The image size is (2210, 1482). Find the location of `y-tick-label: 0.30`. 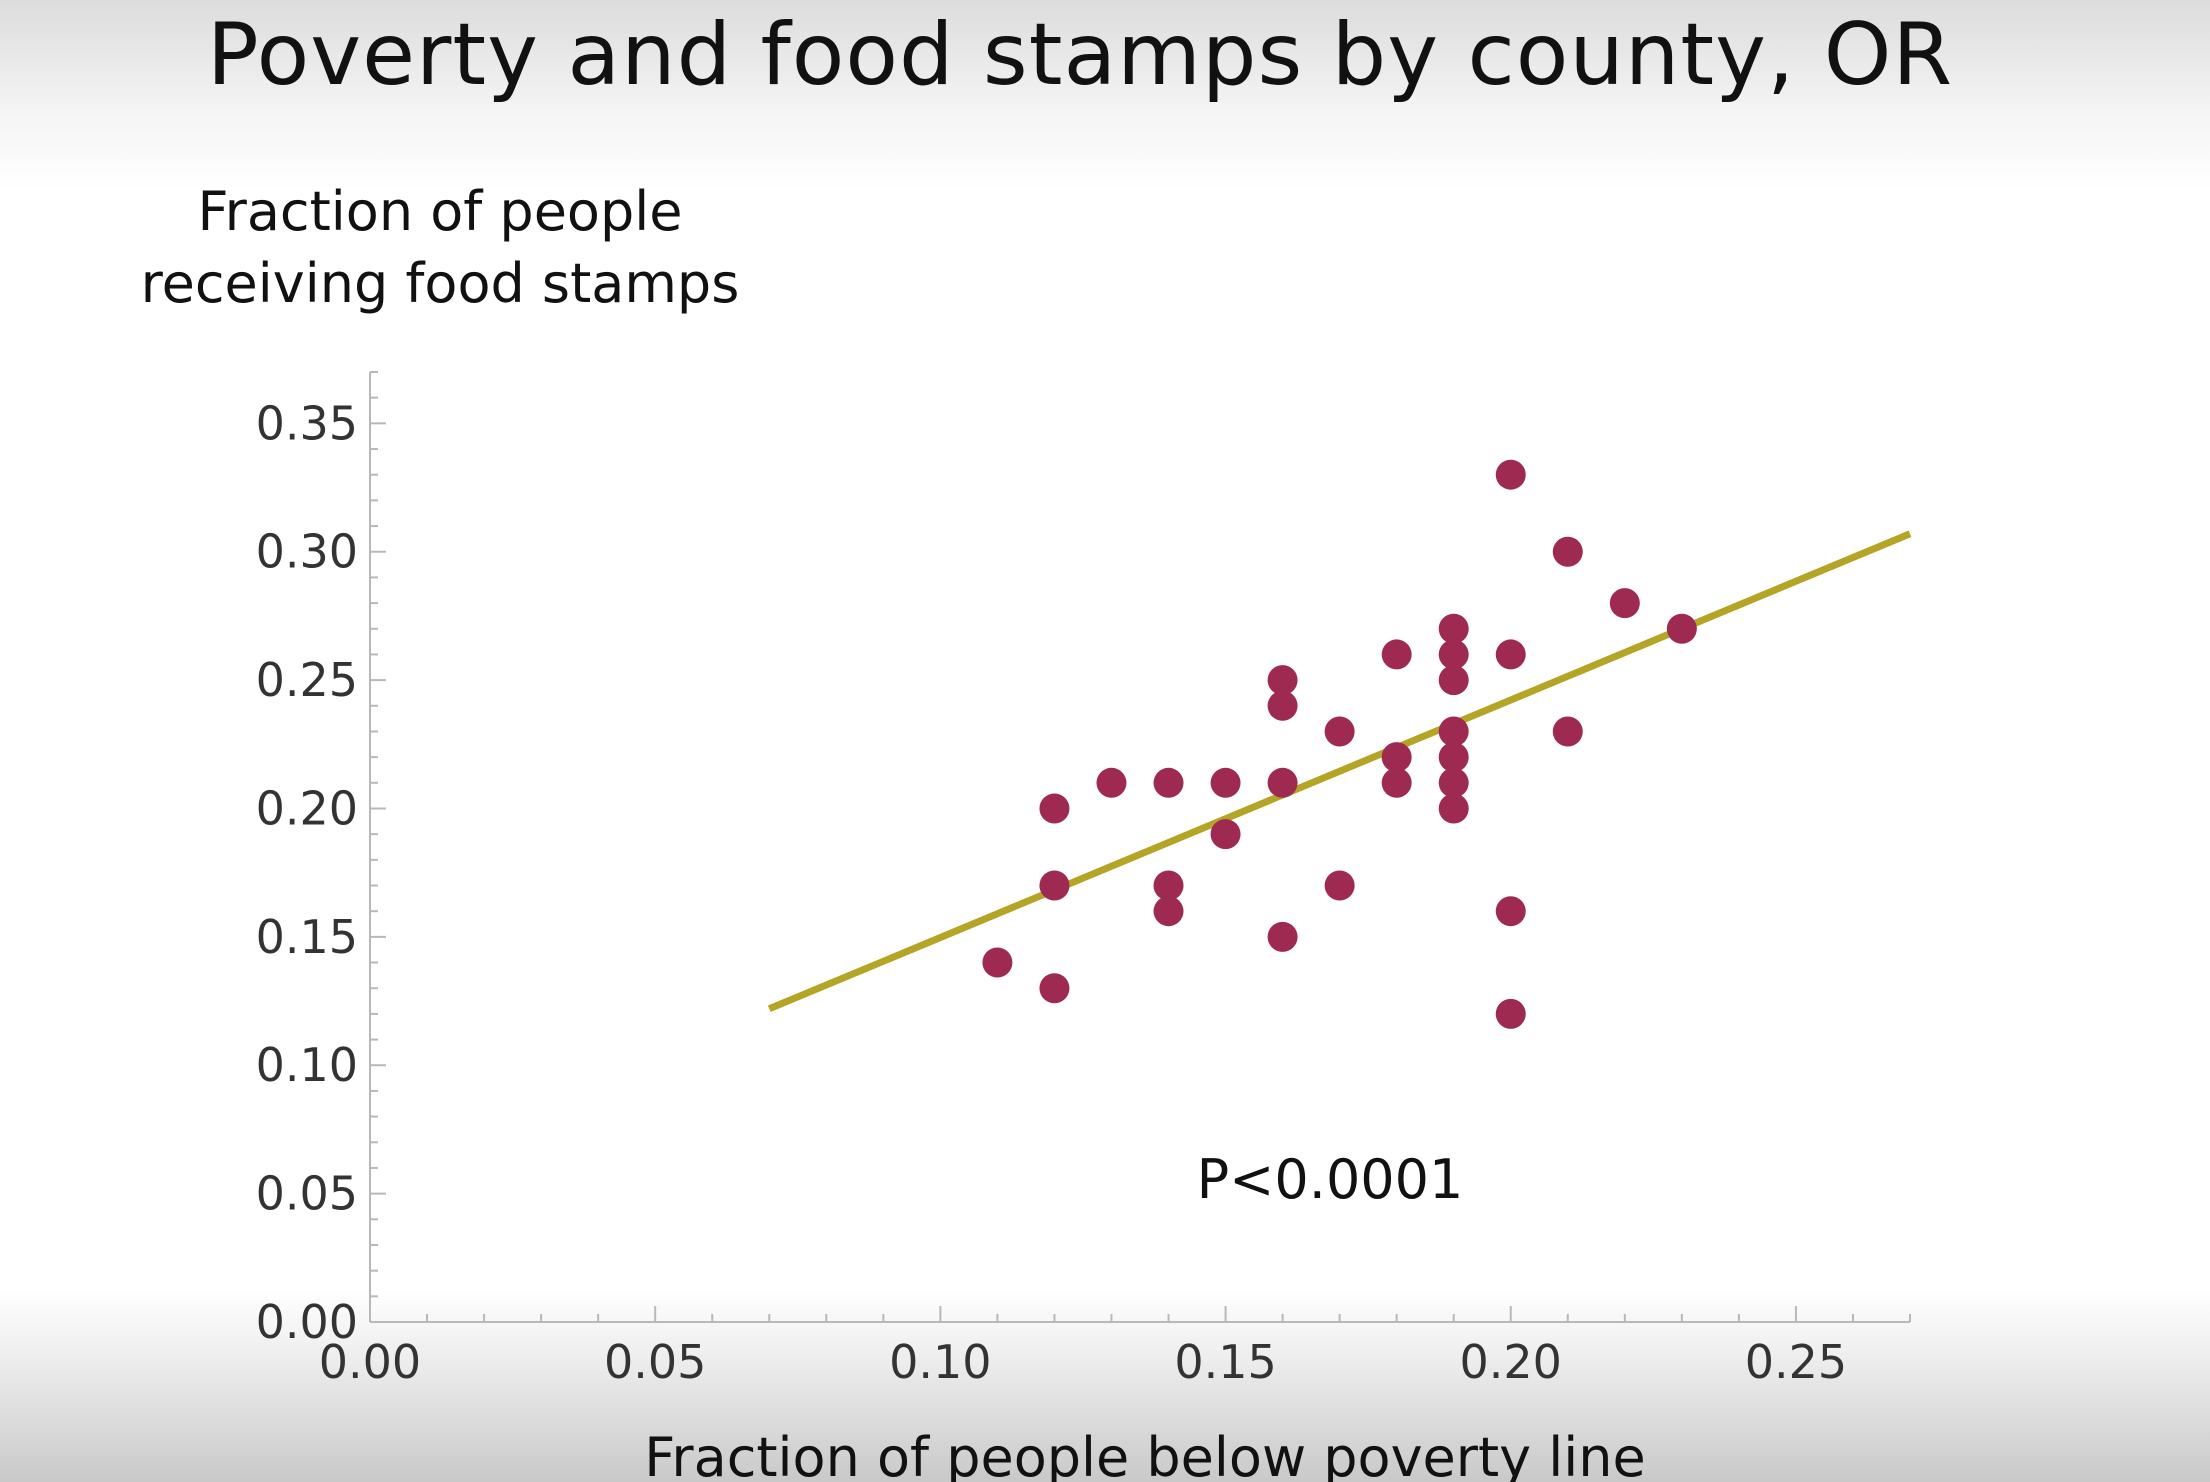

y-tick-label: 0.30 is located at coordinates (307, 552).